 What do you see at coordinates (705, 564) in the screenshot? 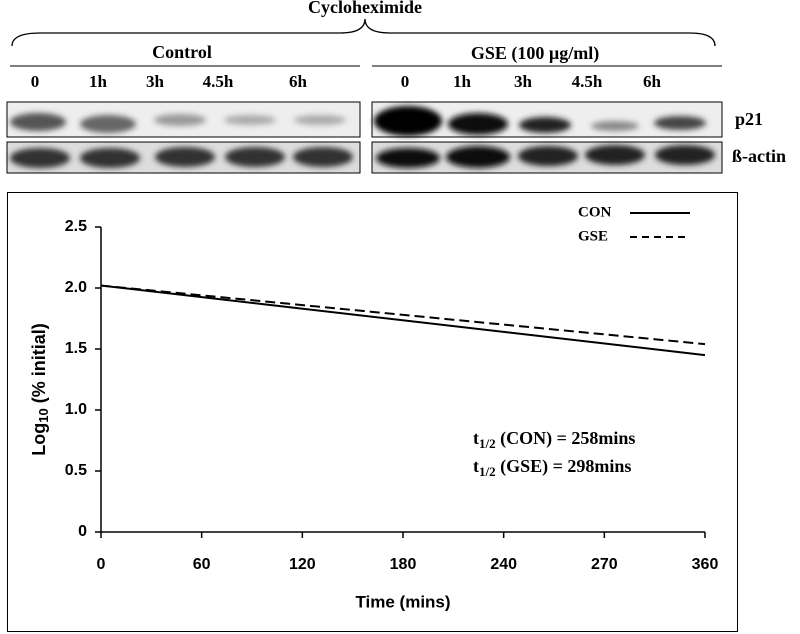
I see `x-tick-label: 360` at bounding box center [705, 564].